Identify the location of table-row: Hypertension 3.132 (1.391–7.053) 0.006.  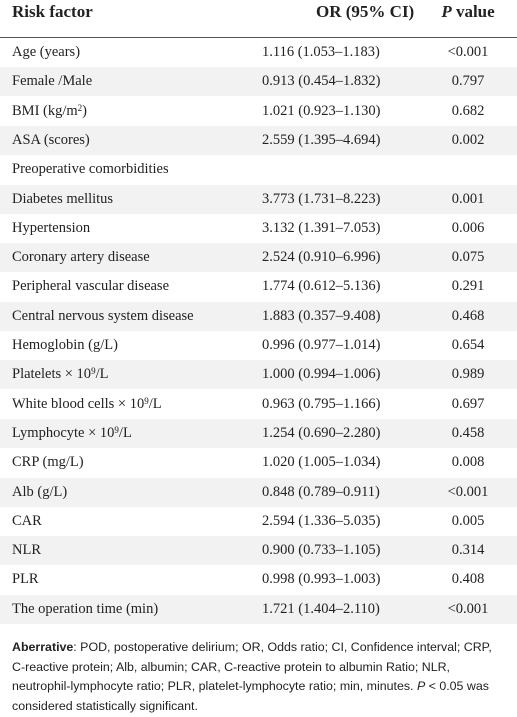
(258, 228).